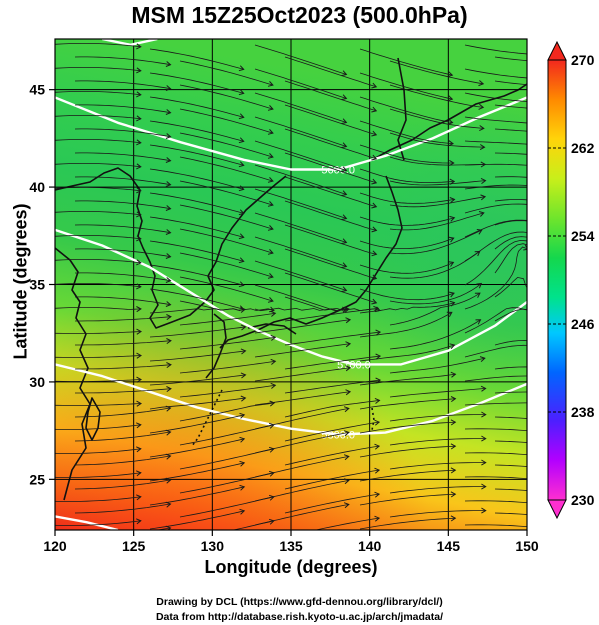 The image size is (599, 625). Describe the element at coordinates (37, 90) in the screenshot. I see `y-tick-label: 45` at that location.